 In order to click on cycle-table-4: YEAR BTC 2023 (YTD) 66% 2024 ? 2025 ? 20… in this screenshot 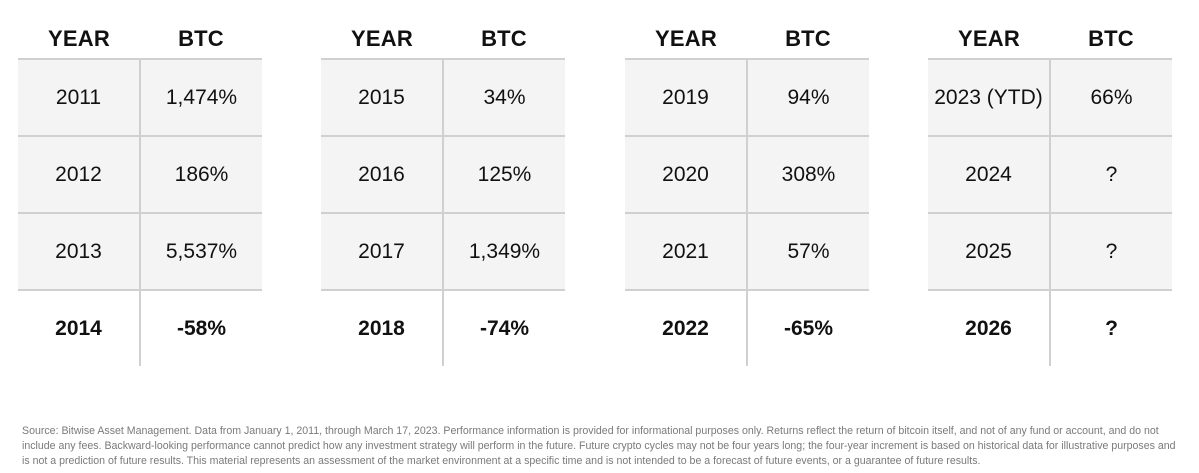, I will do `click(1050, 193)`.